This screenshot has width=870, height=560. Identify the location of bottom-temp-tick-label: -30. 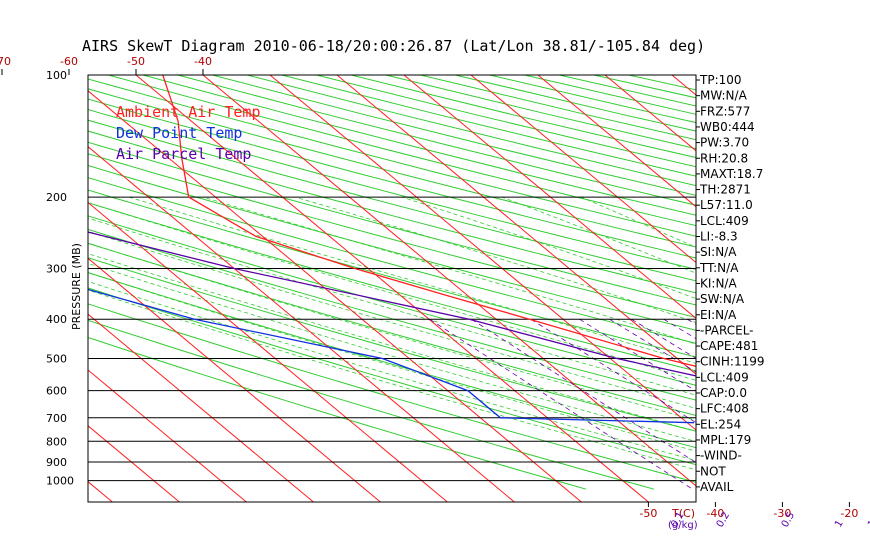
(782, 513).